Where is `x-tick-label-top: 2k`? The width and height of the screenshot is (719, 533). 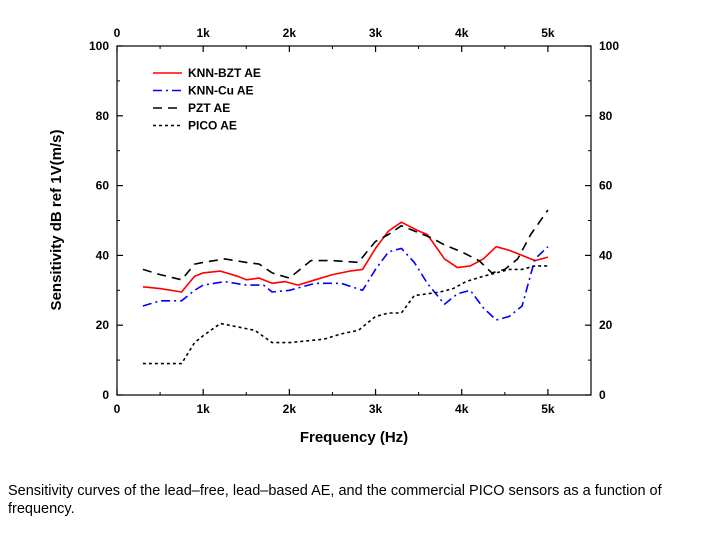
x-tick-label-top: 2k is located at coordinates (290, 33).